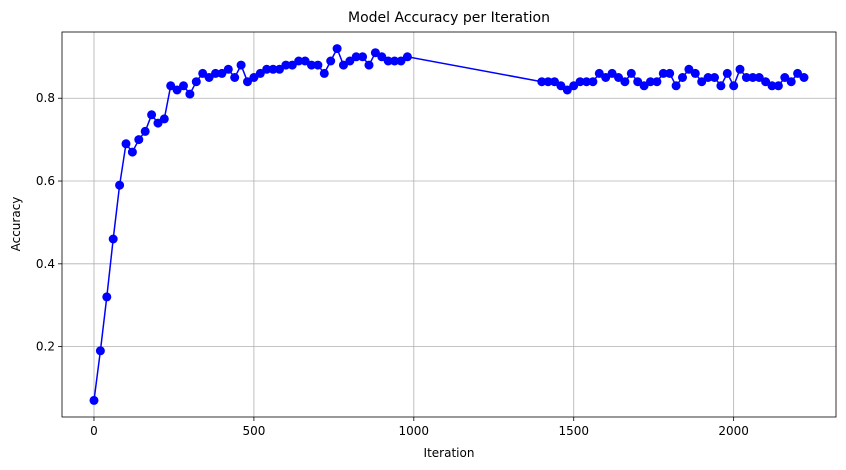 This screenshot has height=470, width=846. What do you see at coordinates (733, 431) in the screenshot?
I see `x-tick-label: 2000` at bounding box center [733, 431].